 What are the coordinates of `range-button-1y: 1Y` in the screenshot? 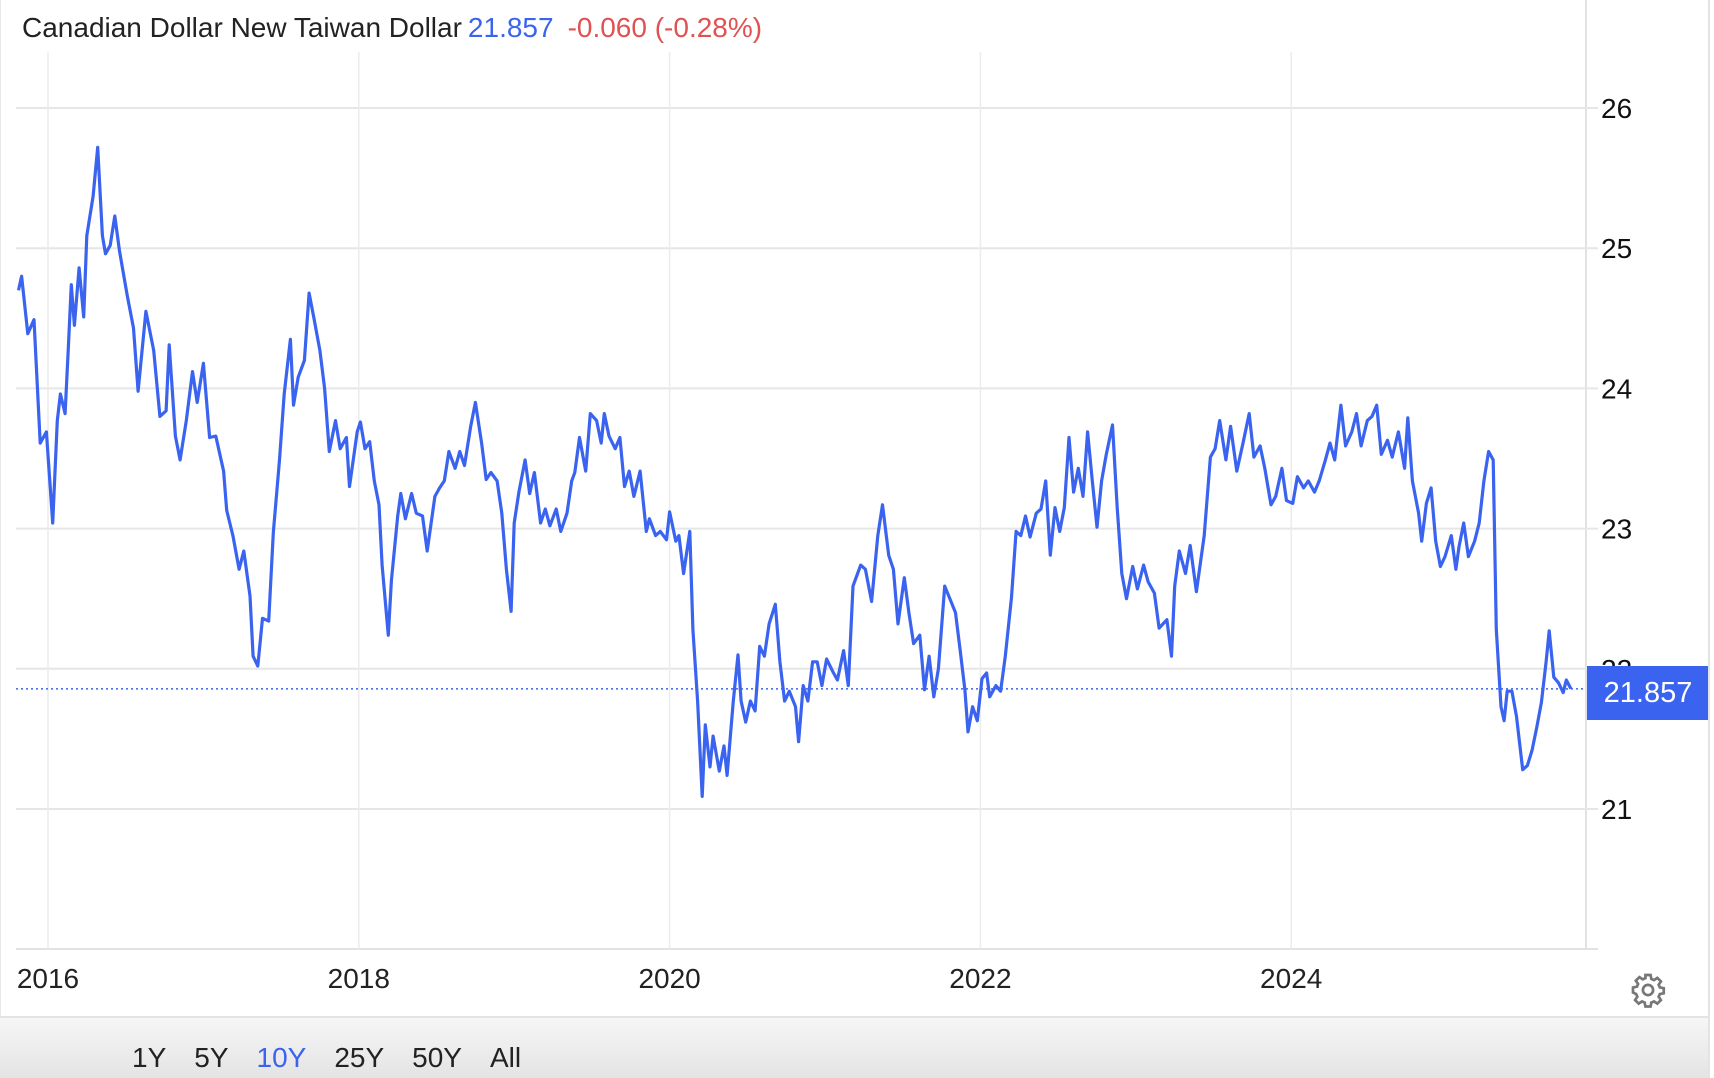 It's located at (149, 1057).